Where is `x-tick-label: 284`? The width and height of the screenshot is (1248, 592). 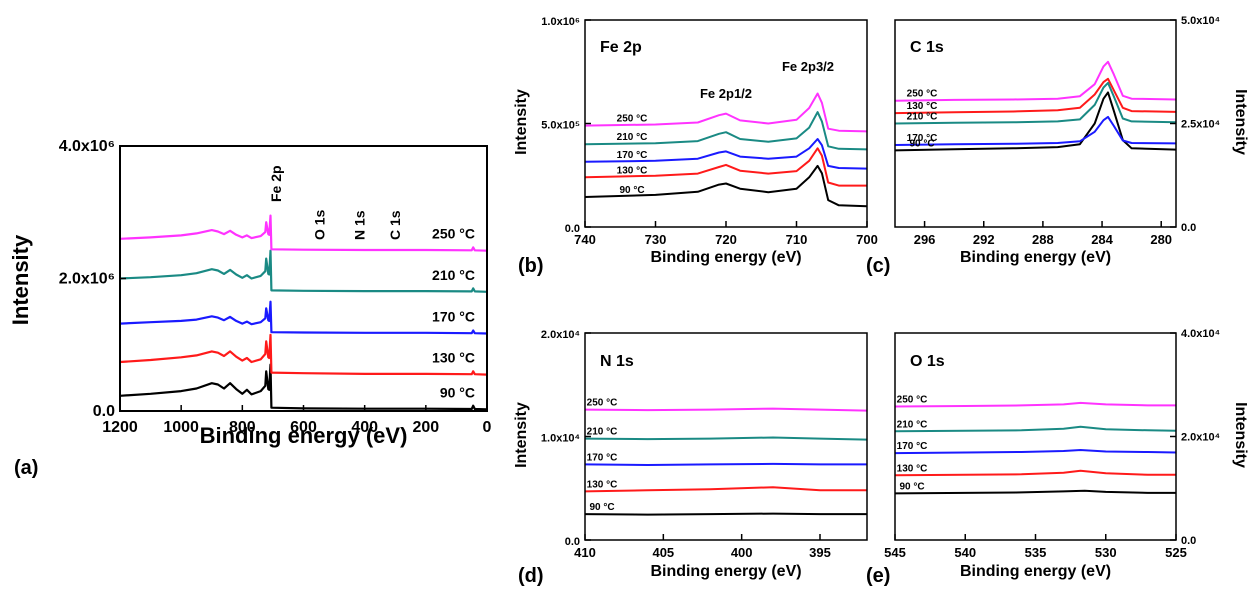 x-tick-label: 284 is located at coordinates (1102, 239).